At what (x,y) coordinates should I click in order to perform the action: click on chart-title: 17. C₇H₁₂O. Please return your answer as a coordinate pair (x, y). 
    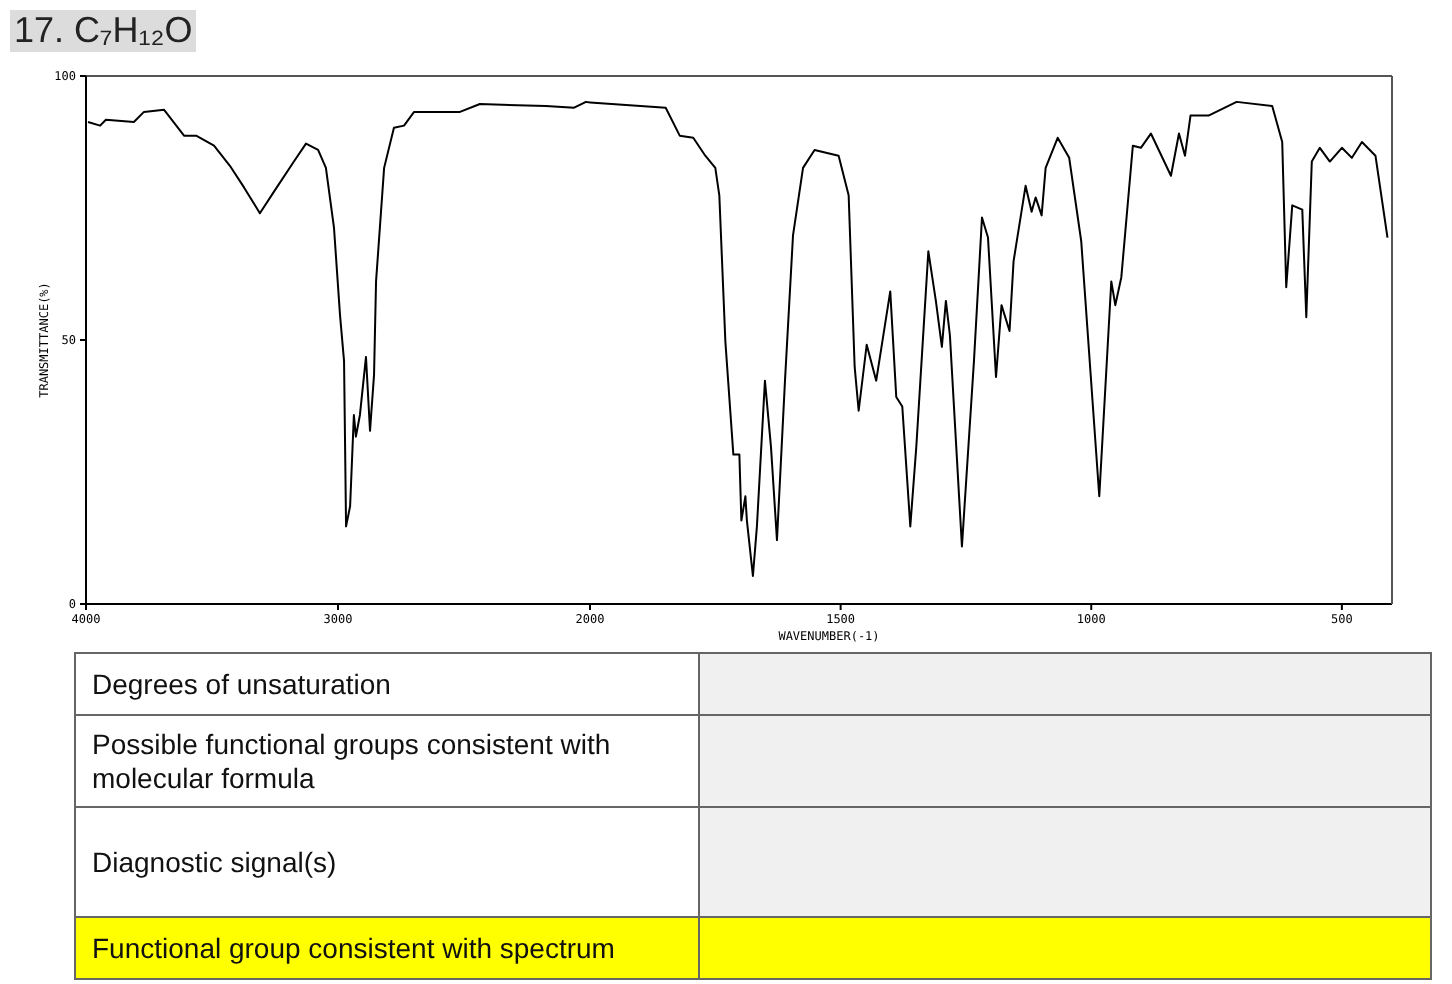
    Looking at the image, I should click on (103, 31).